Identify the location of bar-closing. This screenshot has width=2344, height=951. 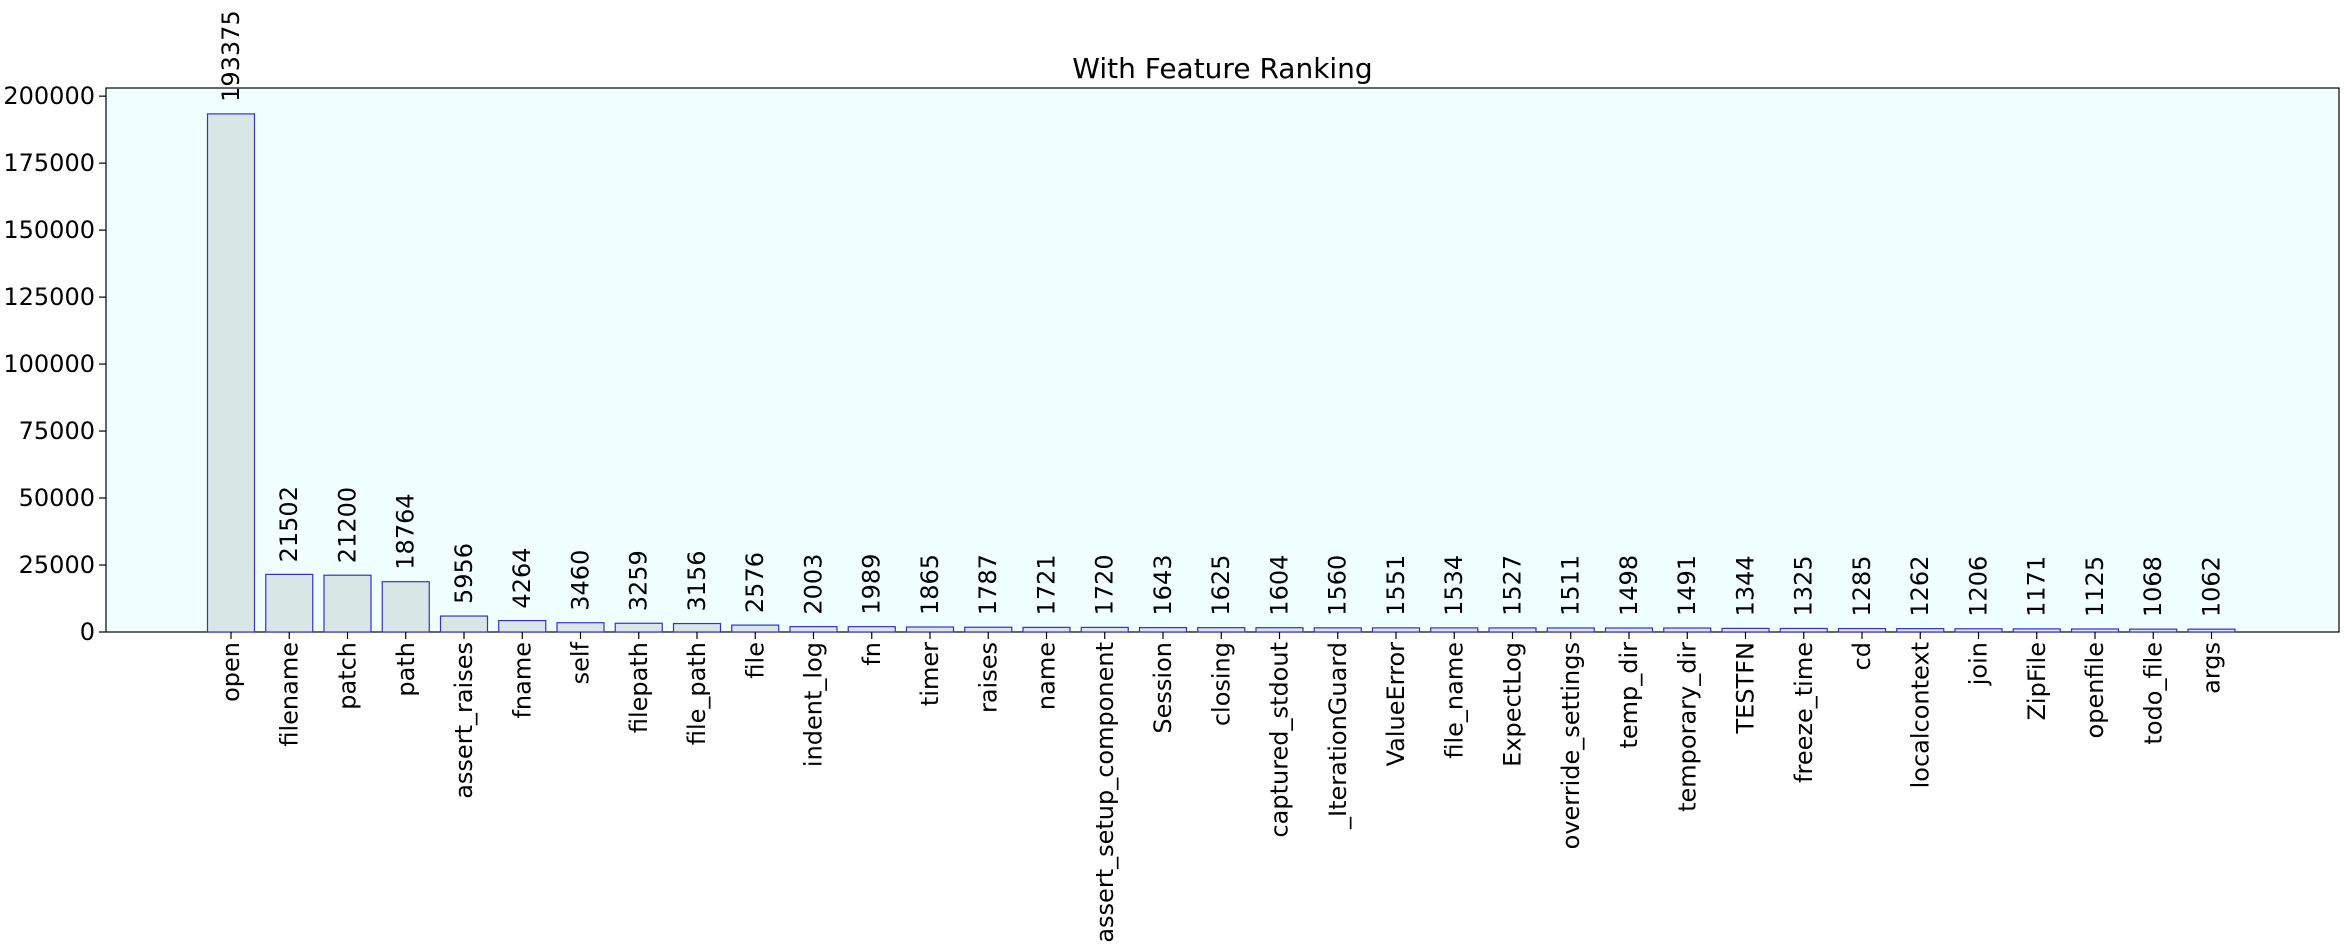
(1221, 630).